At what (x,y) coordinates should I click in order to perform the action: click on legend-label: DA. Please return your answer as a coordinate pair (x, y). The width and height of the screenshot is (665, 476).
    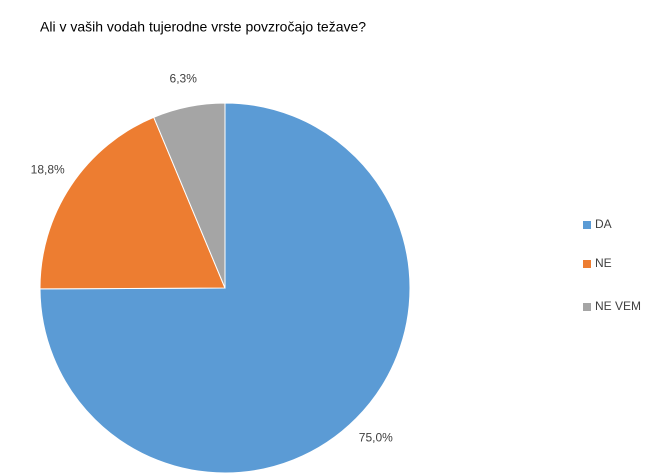
    Looking at the image, I should click on (603, 224).